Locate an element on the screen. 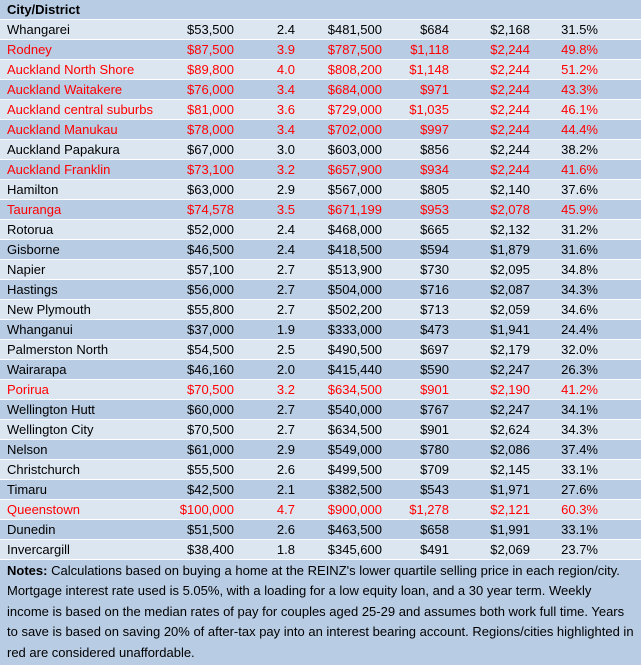 This screenshot has width=641, height=665. weekly-mortgage: $934 is located at coordinates (434, 169).